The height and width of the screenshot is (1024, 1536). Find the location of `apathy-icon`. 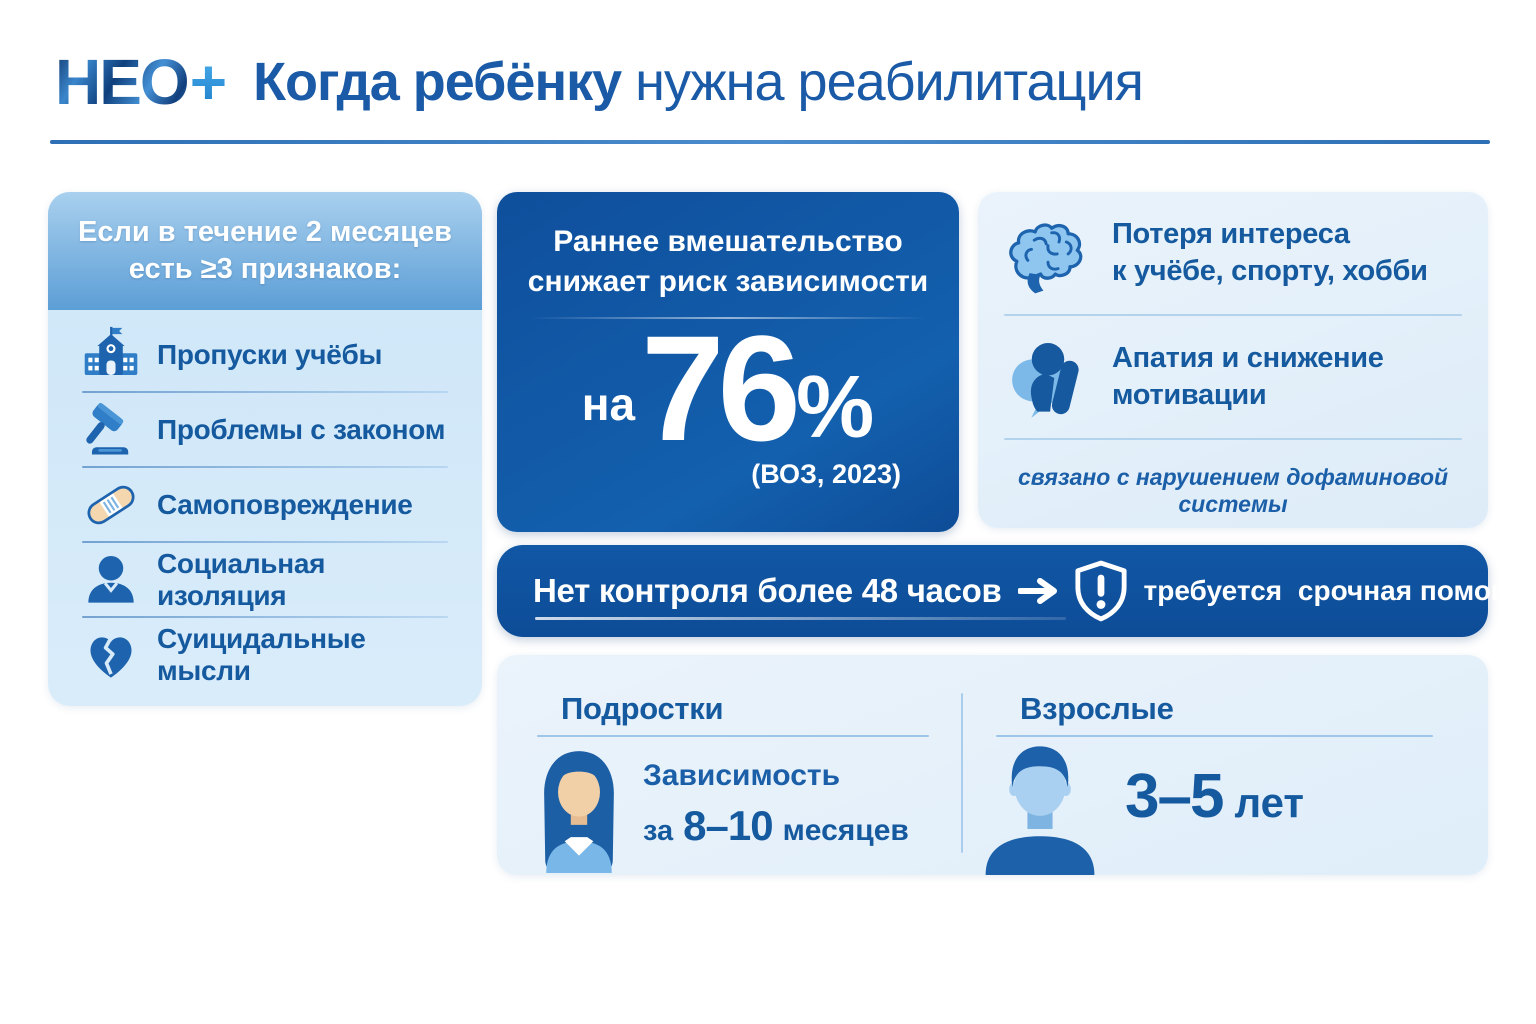

apathy-icon is located at coordinates (1048, 377).